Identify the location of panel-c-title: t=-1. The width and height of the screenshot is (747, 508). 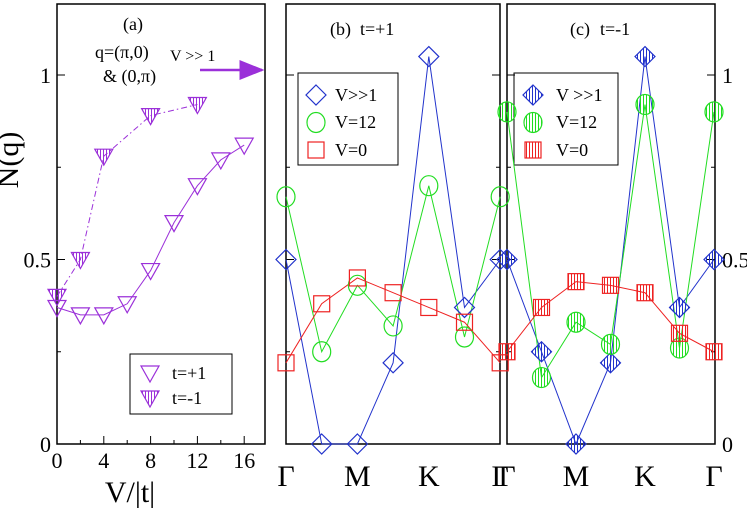
(615, 29).